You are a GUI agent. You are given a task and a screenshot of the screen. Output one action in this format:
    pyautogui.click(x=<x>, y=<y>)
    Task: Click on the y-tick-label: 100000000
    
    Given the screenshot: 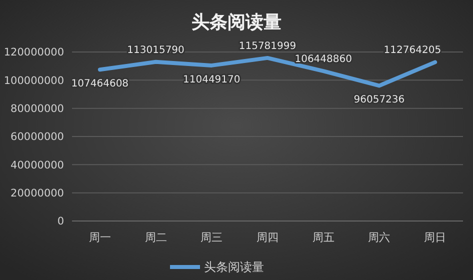 What is the action you would take?
    pyautogui.click(x=34, y=80)
    